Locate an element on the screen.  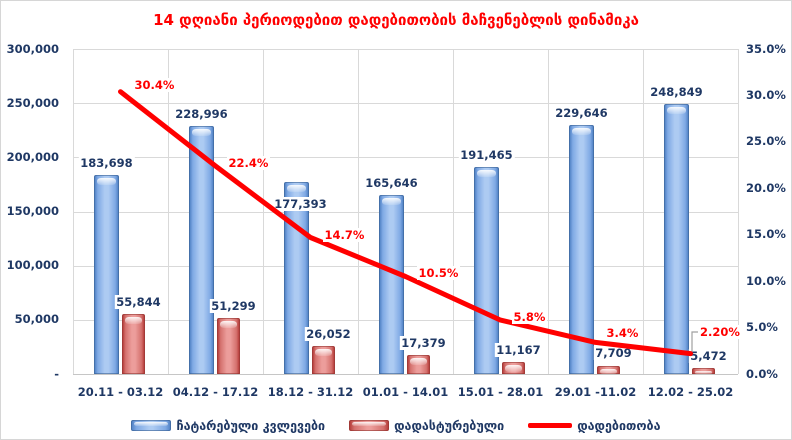
positivity-point-label: 30.4% is located at coordinates (154, 84).